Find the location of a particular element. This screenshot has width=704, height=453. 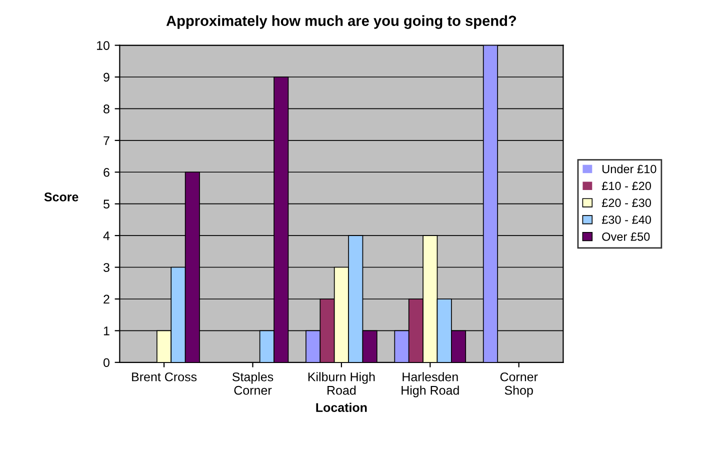

y-tick-label: 4 is located at coordinates (106, 235).